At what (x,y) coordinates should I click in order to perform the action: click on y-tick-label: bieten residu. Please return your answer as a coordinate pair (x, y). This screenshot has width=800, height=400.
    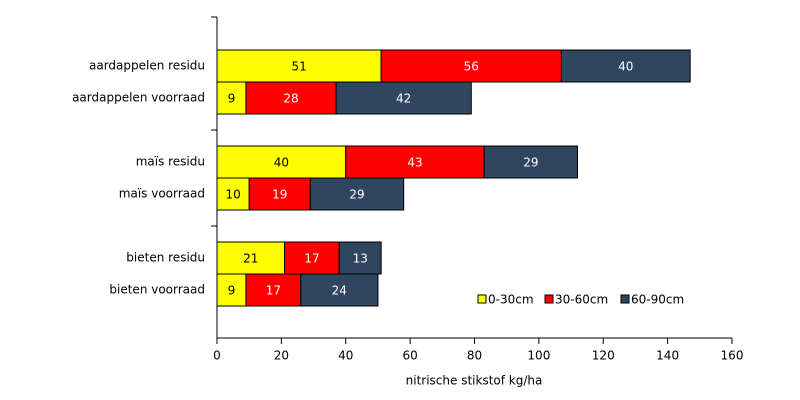
    Looking at the image, I should click on (165, 258).